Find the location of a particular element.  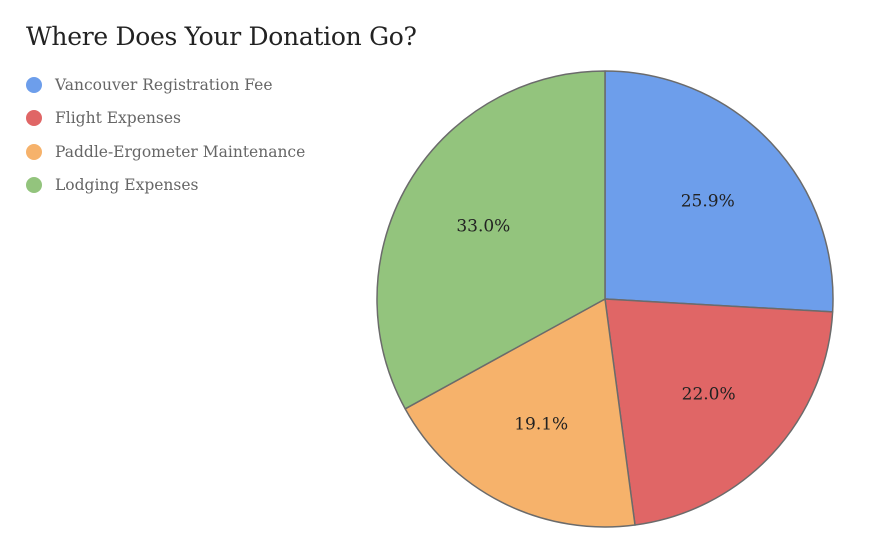

legend-label-flight: Flight Expenses is located at coordinates (118, 118).